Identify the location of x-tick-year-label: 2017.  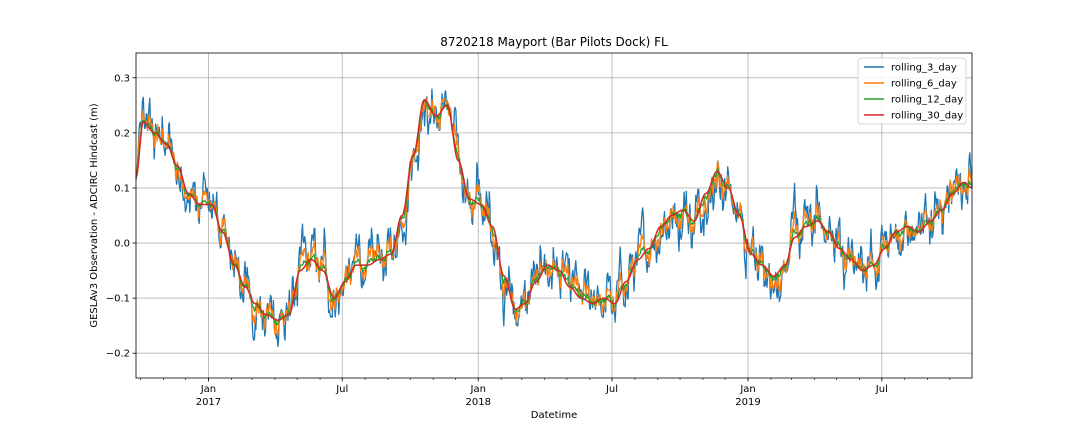
(208, 402).